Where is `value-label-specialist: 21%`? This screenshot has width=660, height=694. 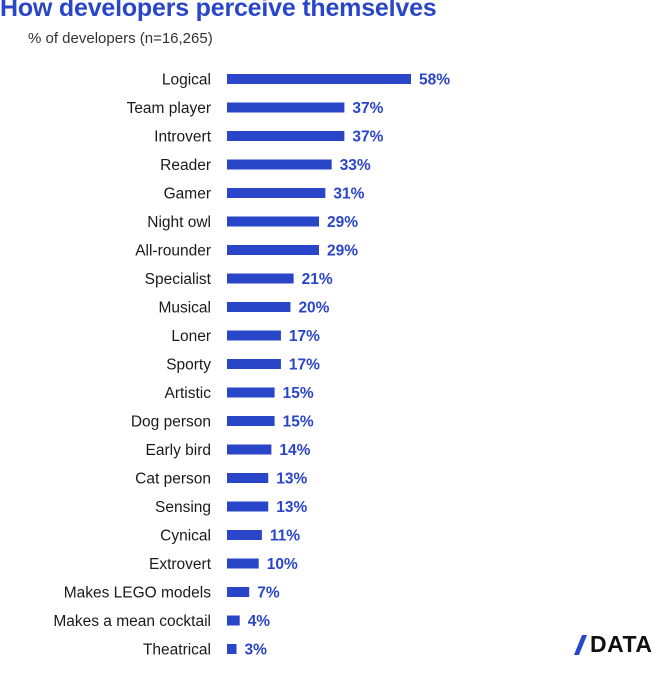
value-label-specialist: 21% is located at coordinates (317, 279).